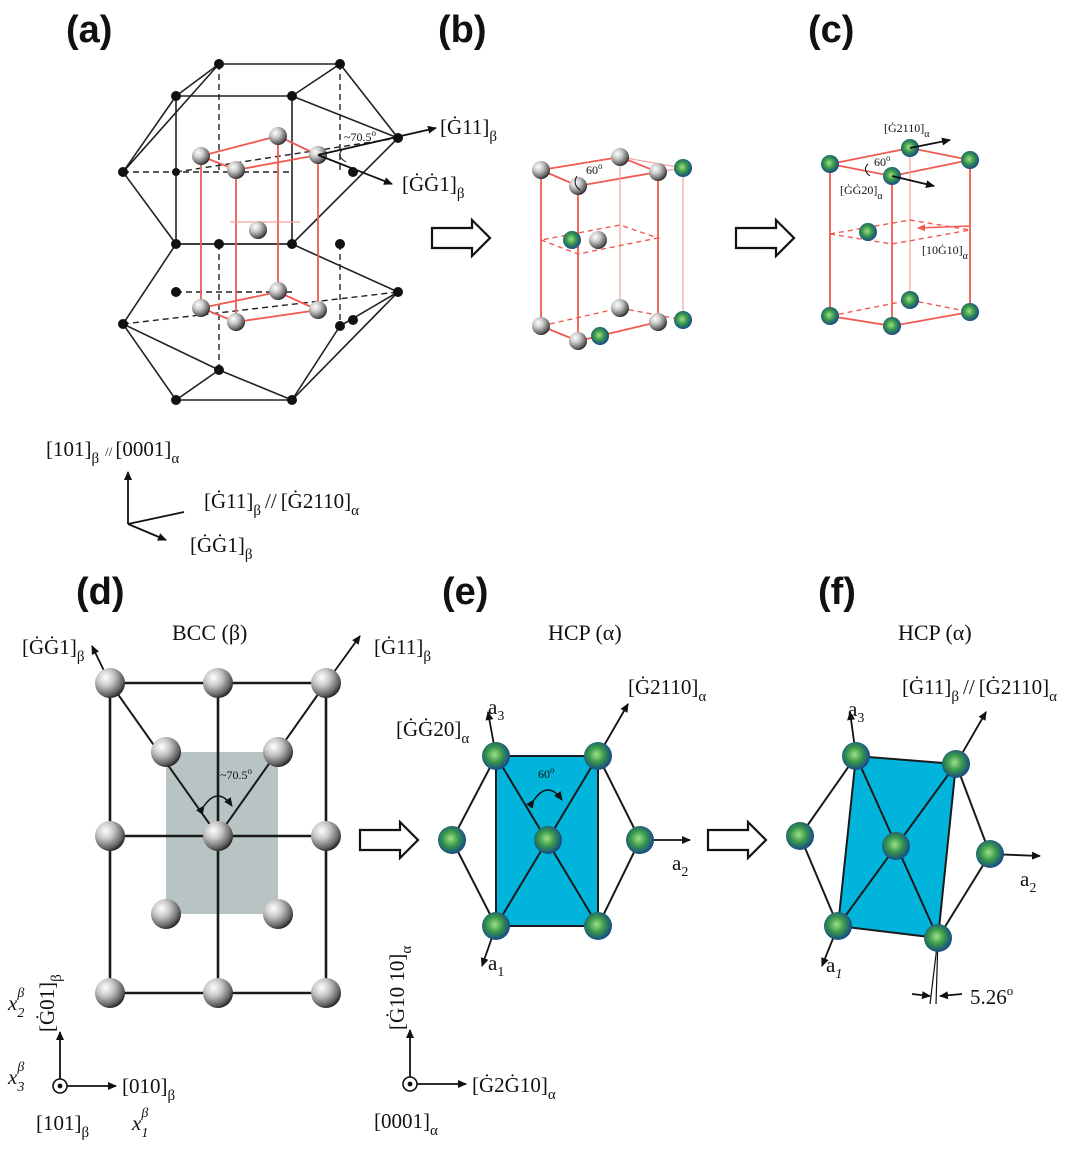  Describe the element at coordinates (148, 1089) in the screenshot. I see `panel-d-axis-right: [010]β` at that location.